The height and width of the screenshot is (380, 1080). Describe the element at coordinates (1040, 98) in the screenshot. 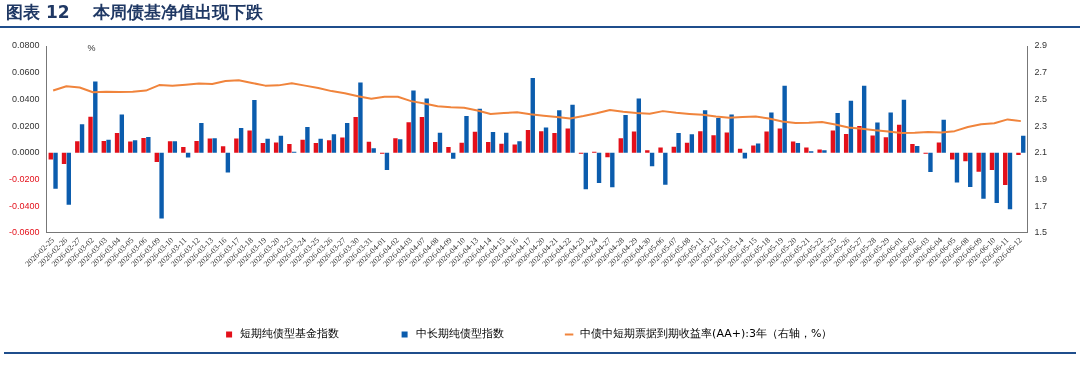

I see `y2-tick-label: 2.5` at that location.